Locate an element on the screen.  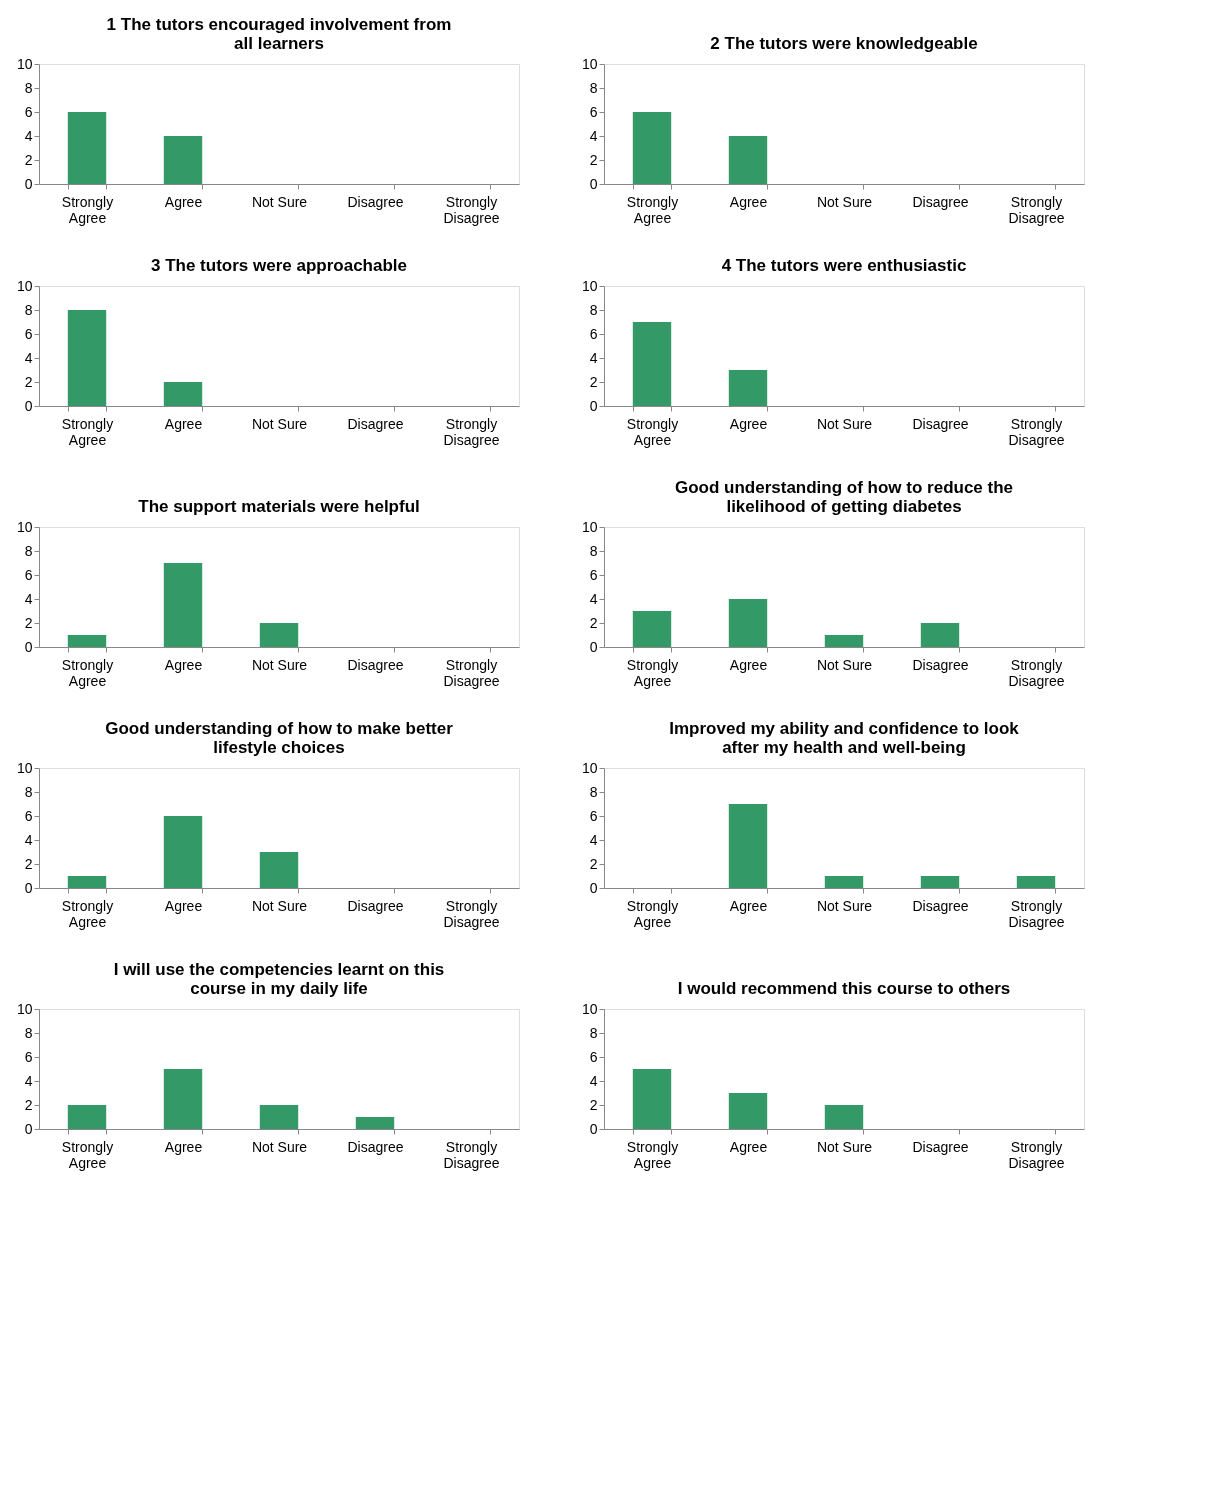
chart-title: 2 The tutors were knowledgeable is located at coordinates (844, 43).